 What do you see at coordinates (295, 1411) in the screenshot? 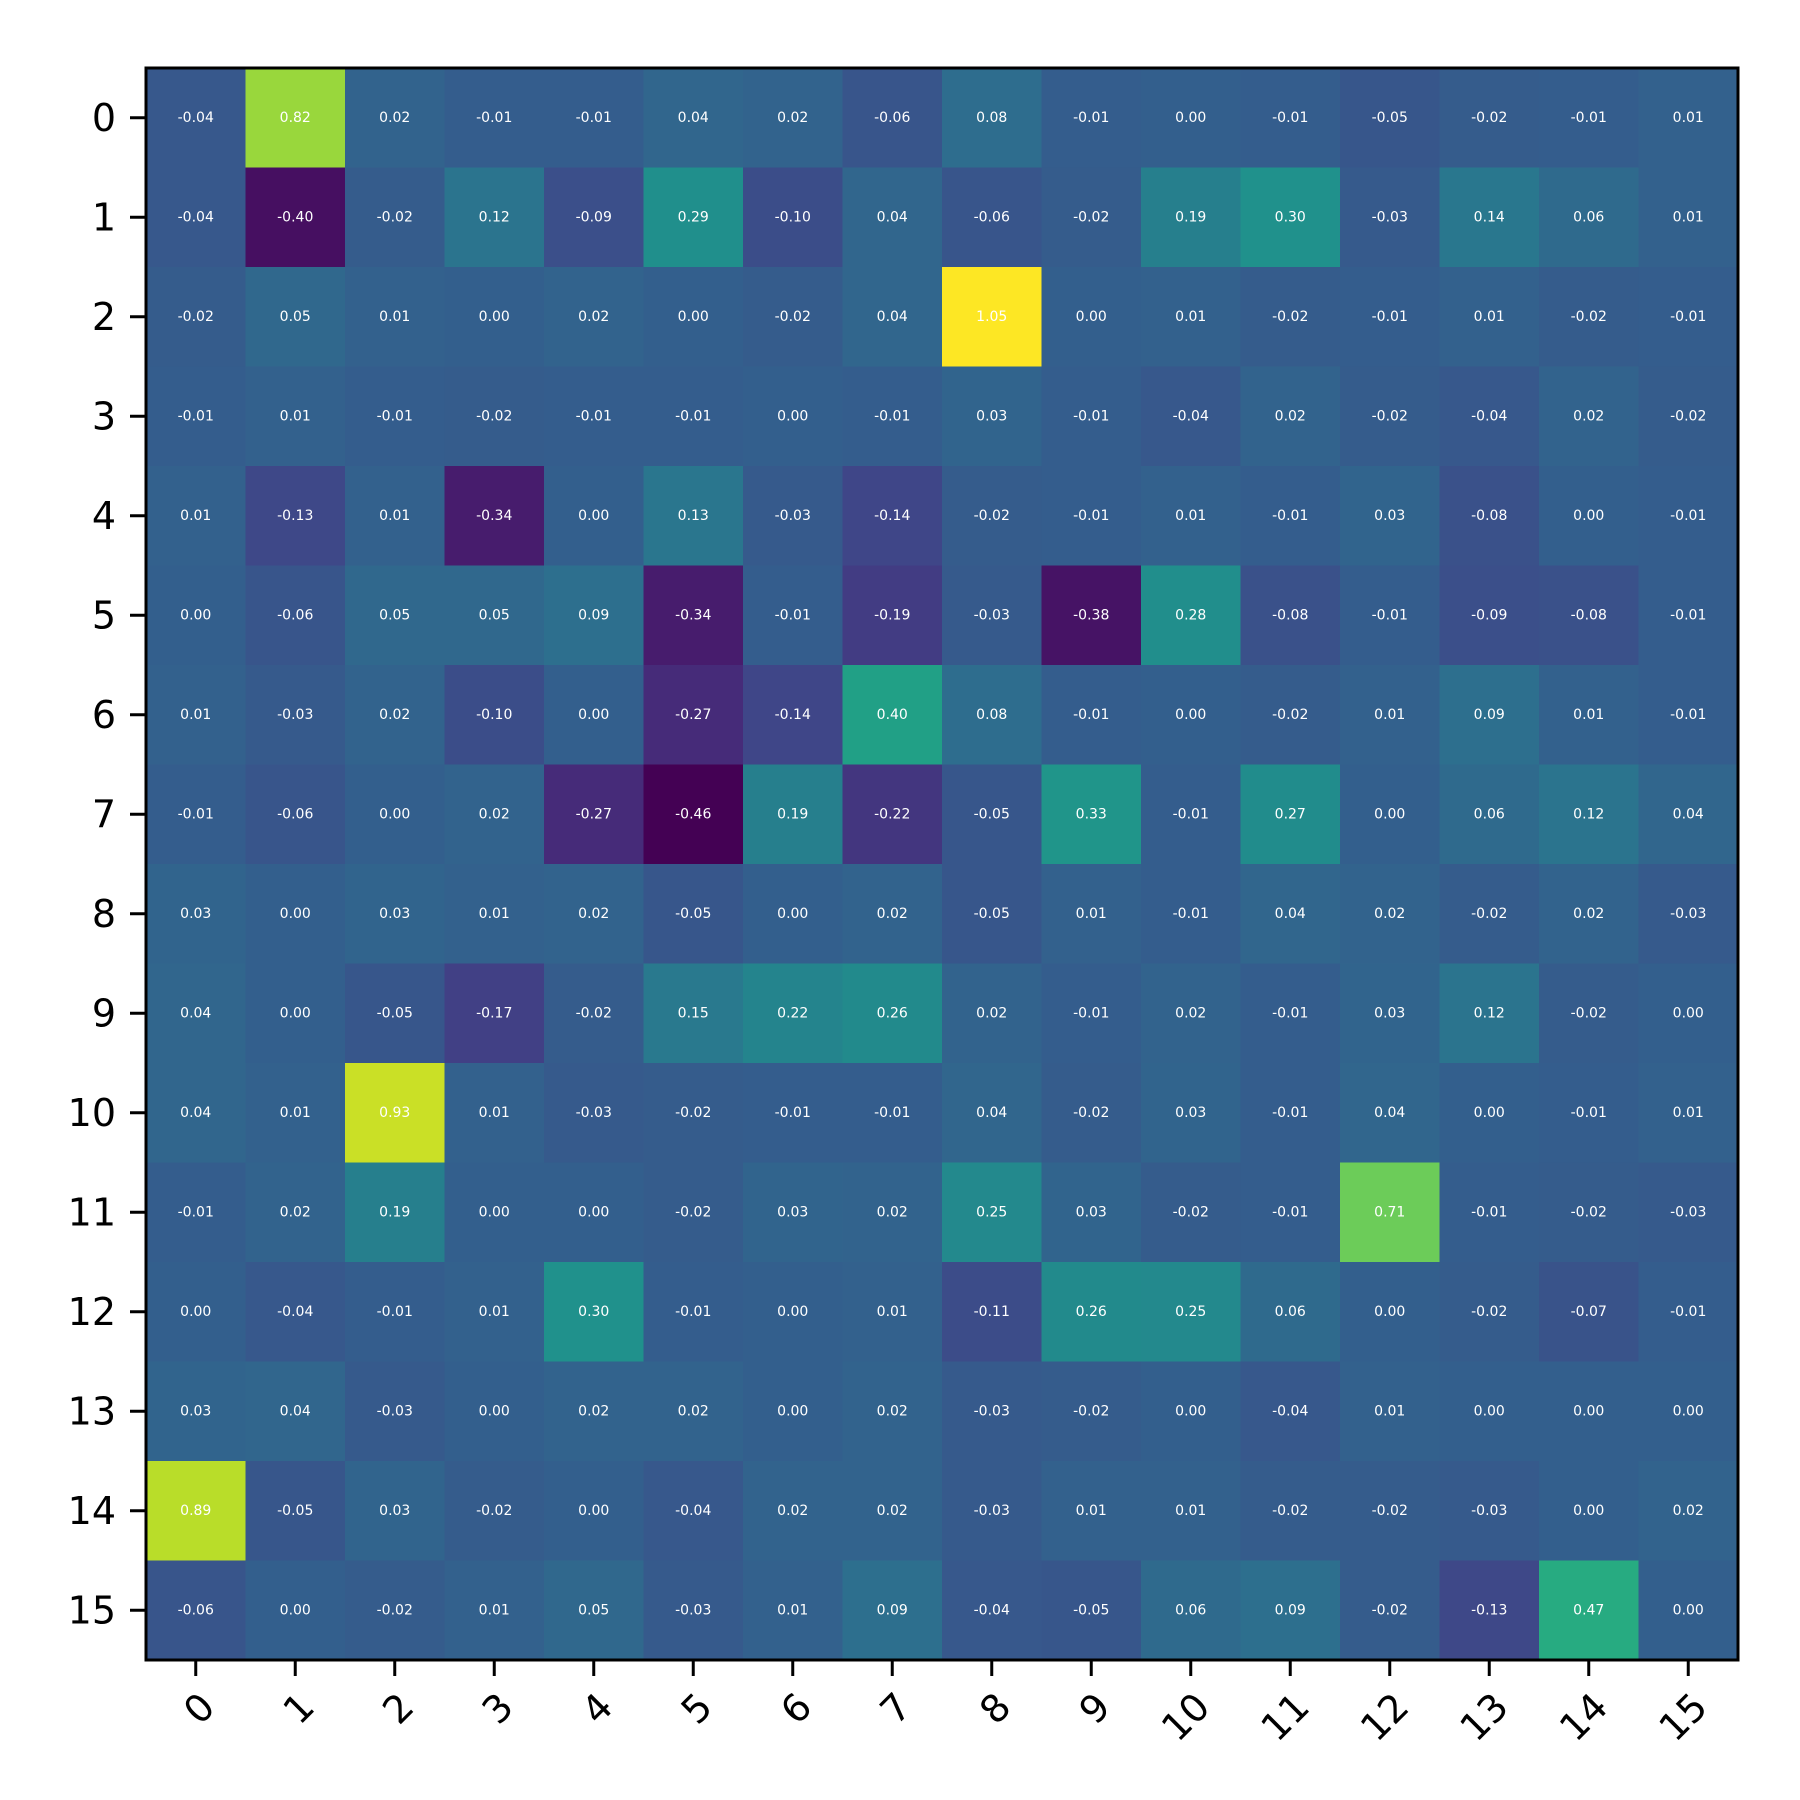
I see `heatmap-cell-r13-c1` at bounding box center [295, 1411].